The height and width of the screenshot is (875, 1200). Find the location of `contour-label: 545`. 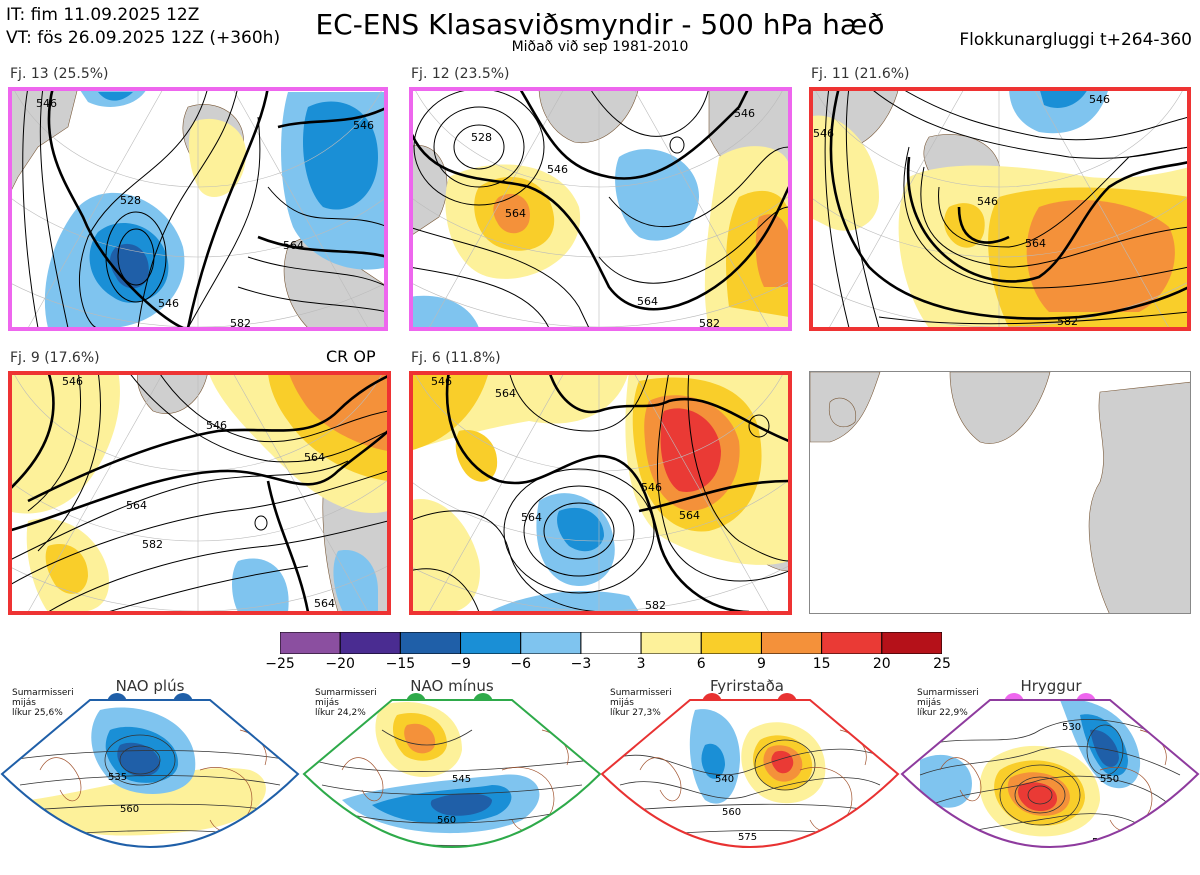

contour-label: 545 is located at coordinates (461, 779).